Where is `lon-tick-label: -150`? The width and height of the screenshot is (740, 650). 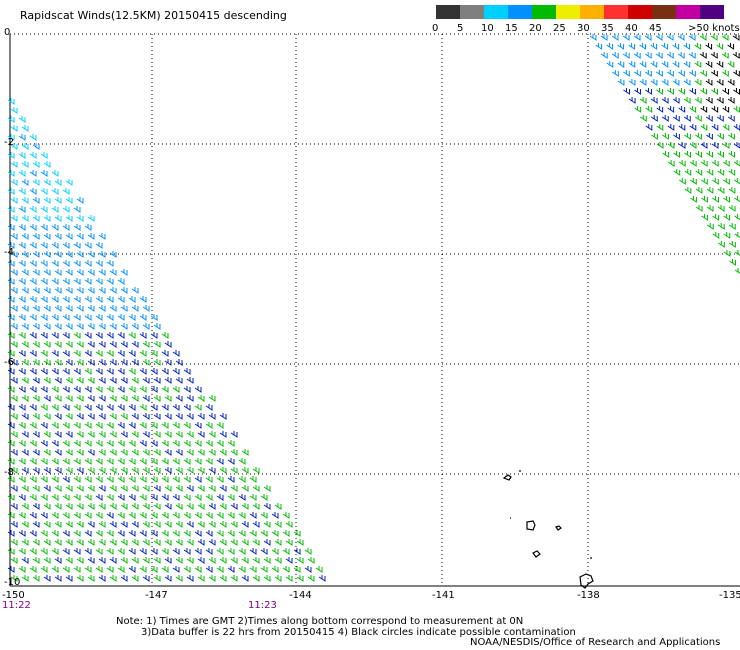 lon-tick-label: -150 is located at coordinates (13, 595).